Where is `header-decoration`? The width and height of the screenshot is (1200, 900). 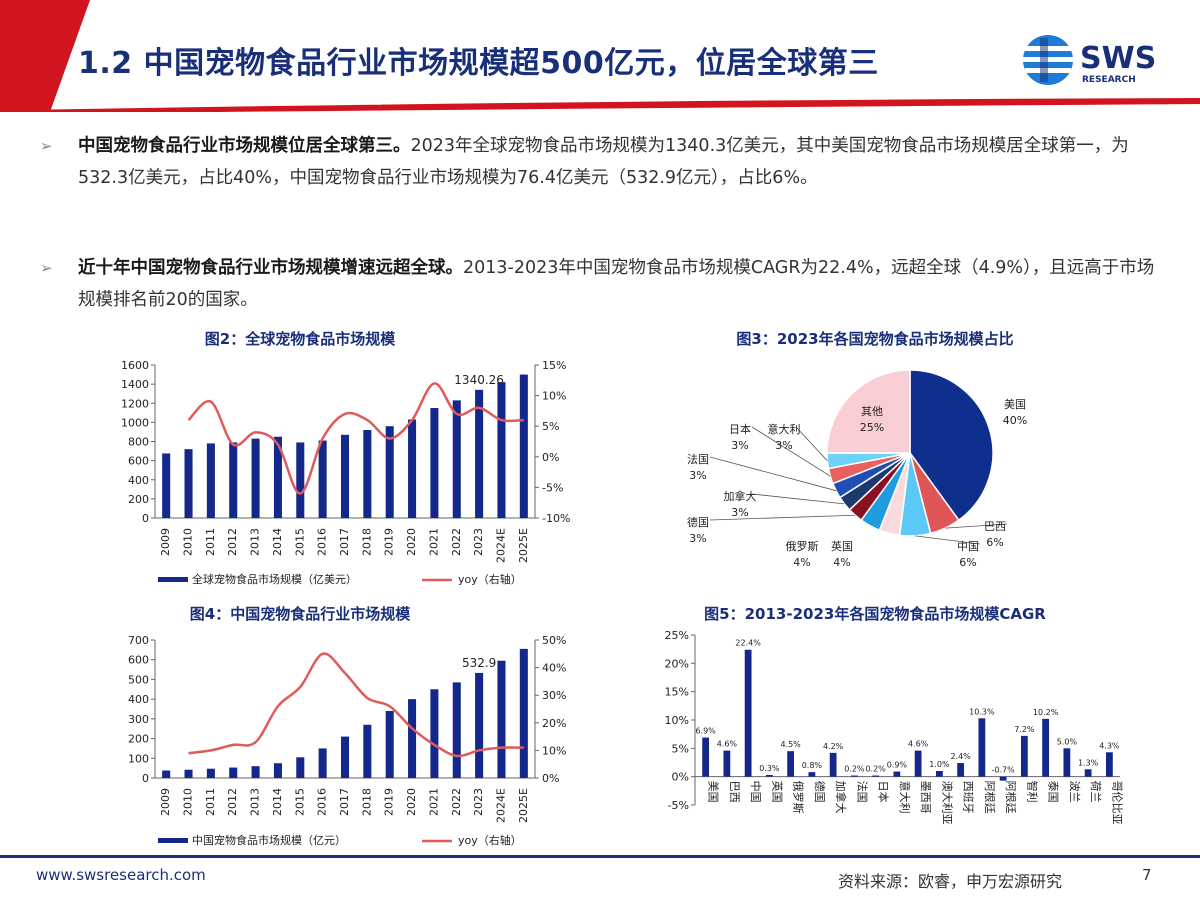 header-decoration is located at coordinates (600, 56).